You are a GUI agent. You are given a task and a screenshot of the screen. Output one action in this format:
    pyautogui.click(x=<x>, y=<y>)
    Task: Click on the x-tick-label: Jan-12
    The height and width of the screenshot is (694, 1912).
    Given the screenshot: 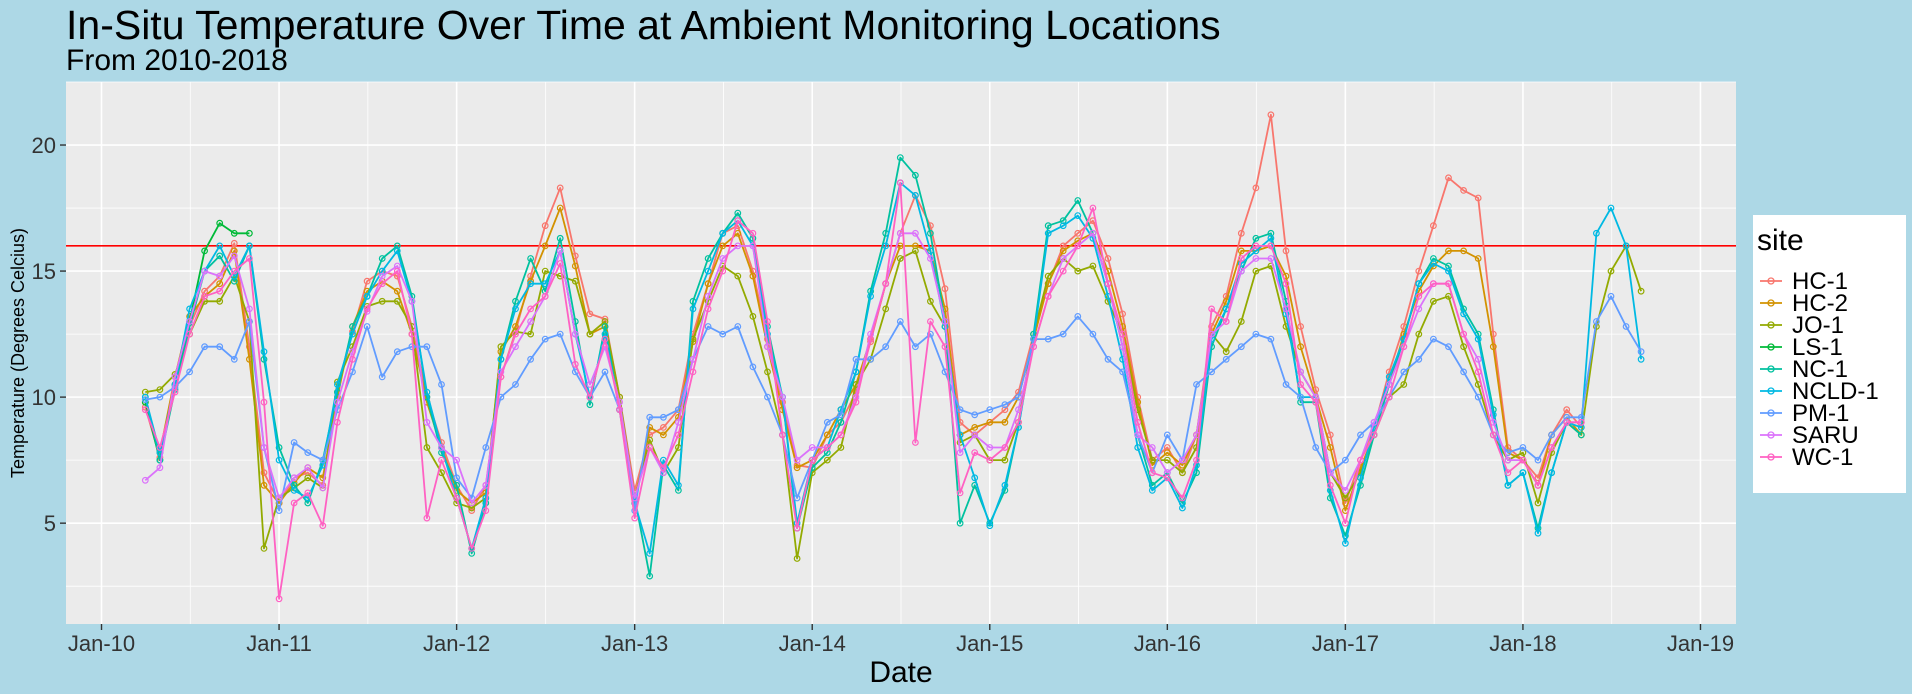 What is the action you would take?
    pyautogui.click(x=456, y=643)
    